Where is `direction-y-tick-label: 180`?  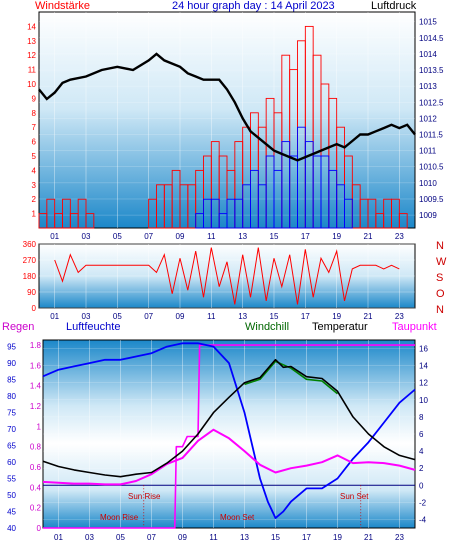
direction-y-tick-label: 180 is located at coordinates (30, 276).